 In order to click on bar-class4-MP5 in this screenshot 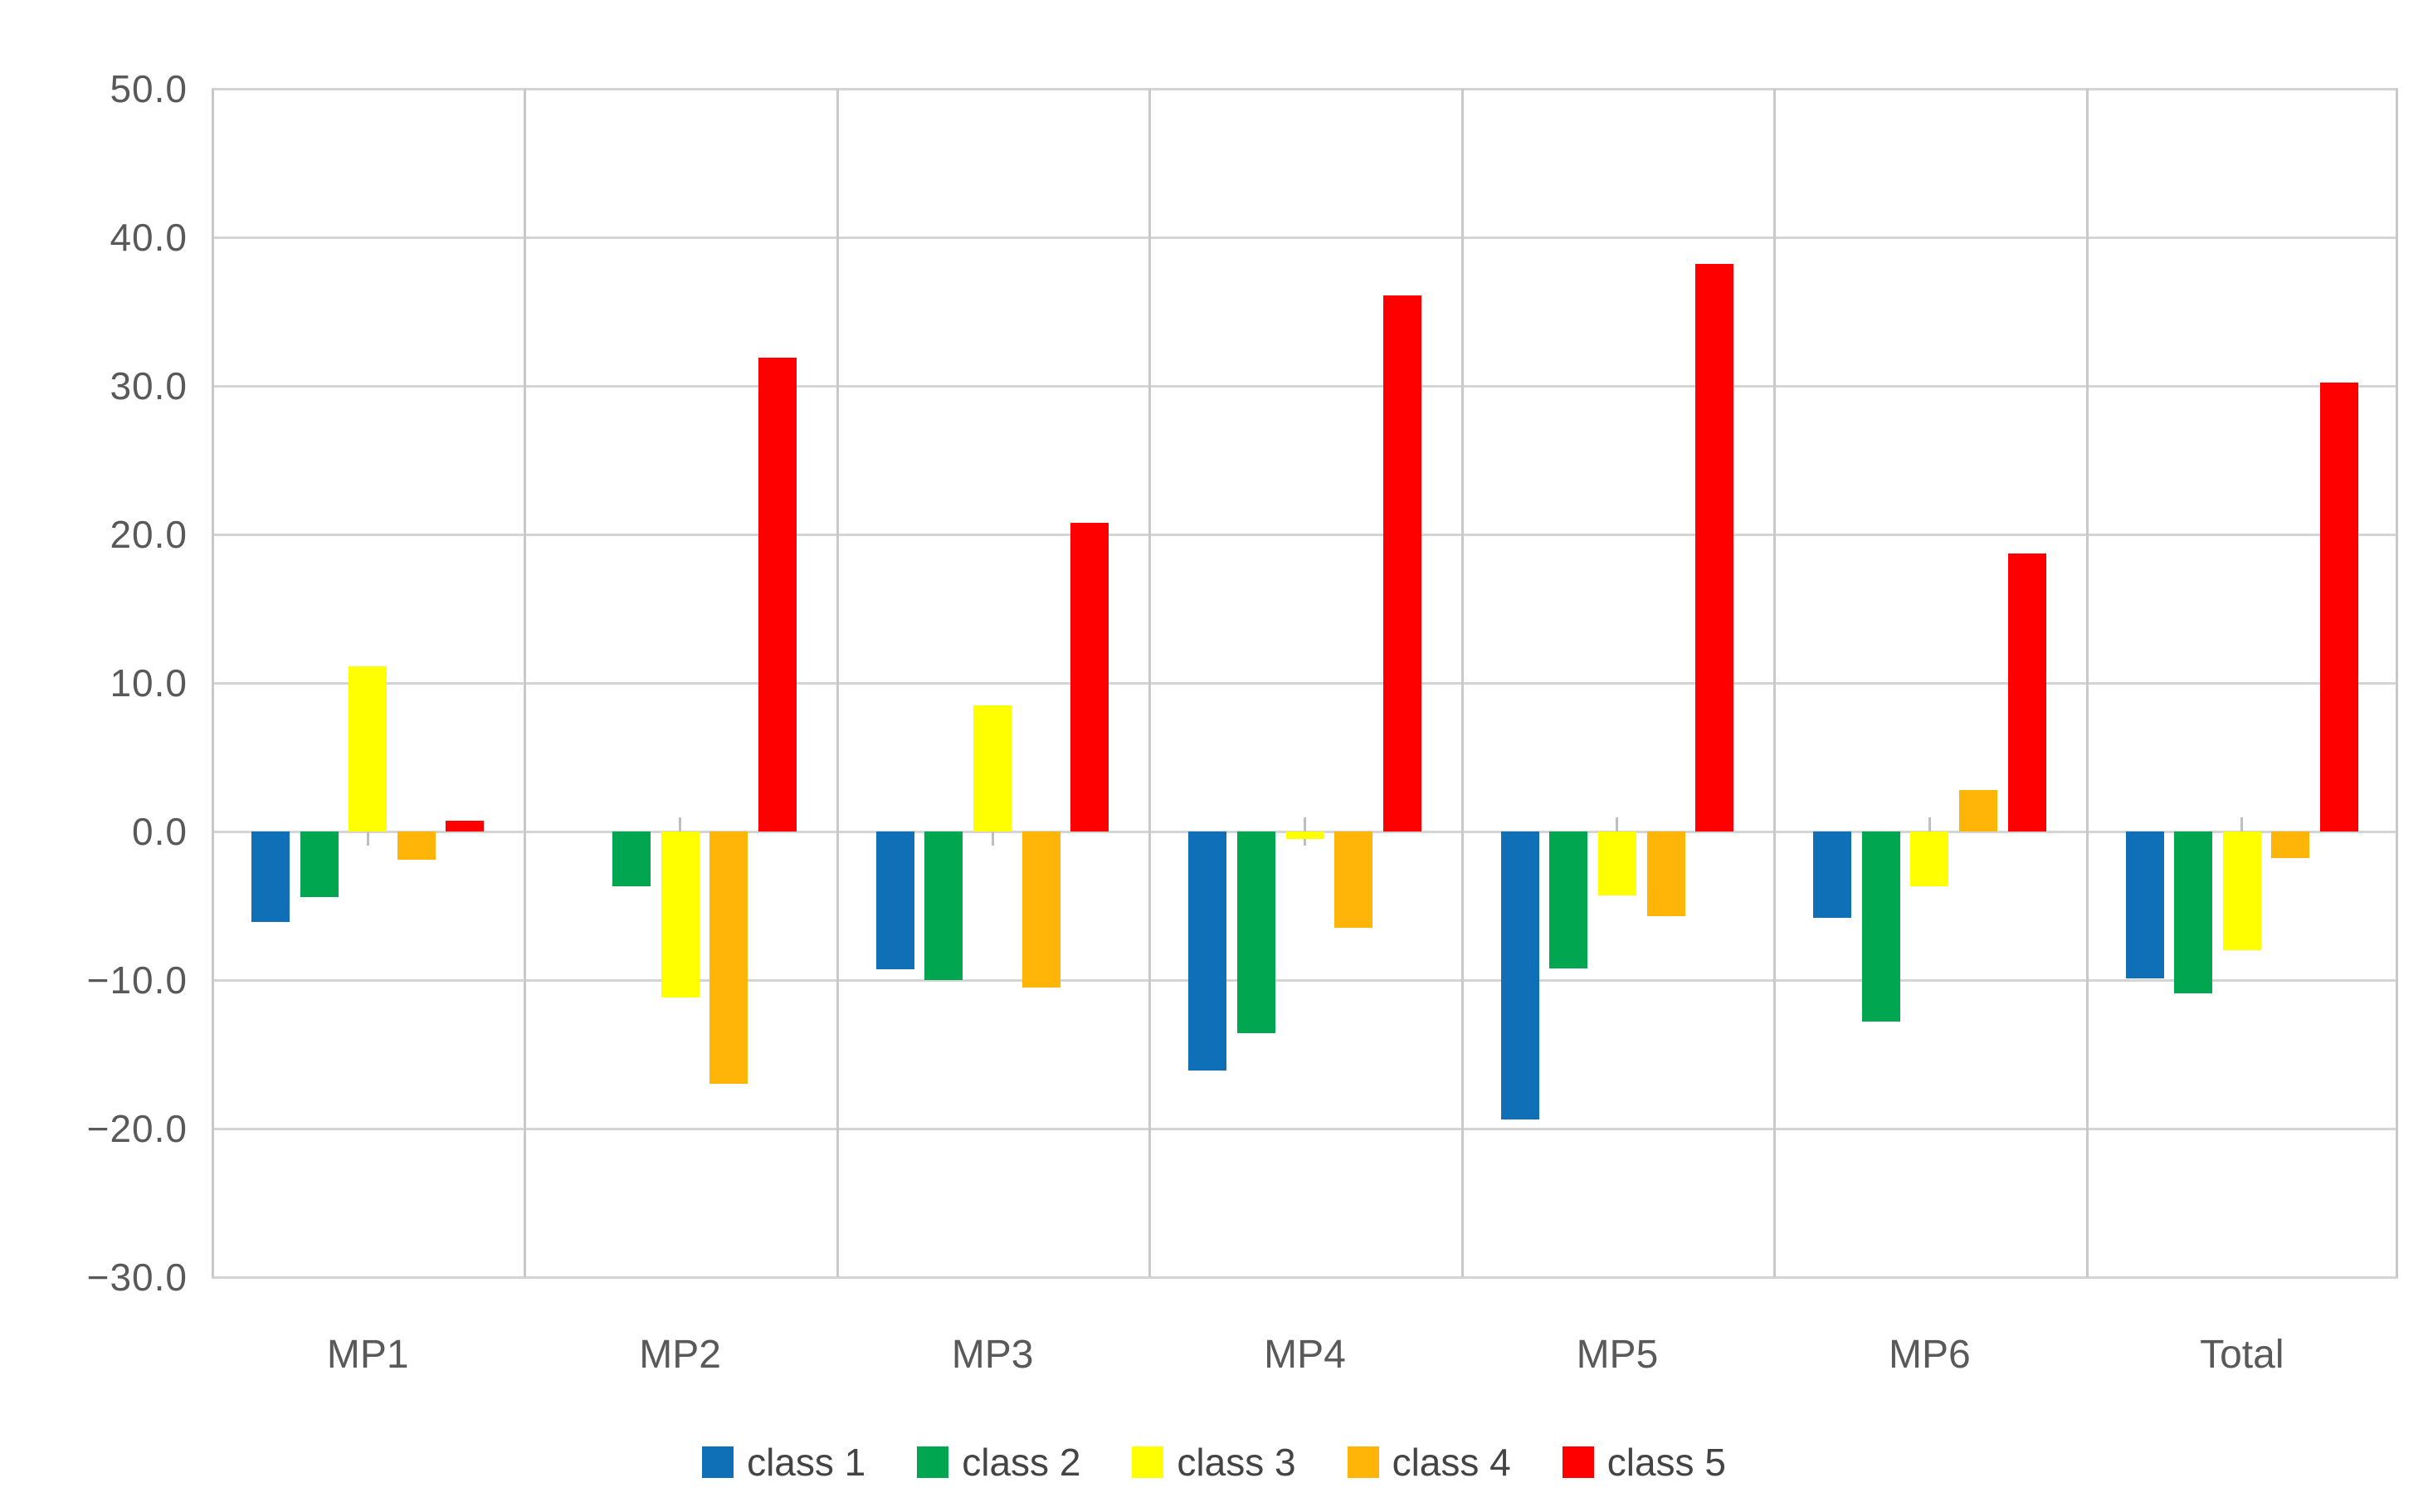, I will do `click(1665, 874)`.